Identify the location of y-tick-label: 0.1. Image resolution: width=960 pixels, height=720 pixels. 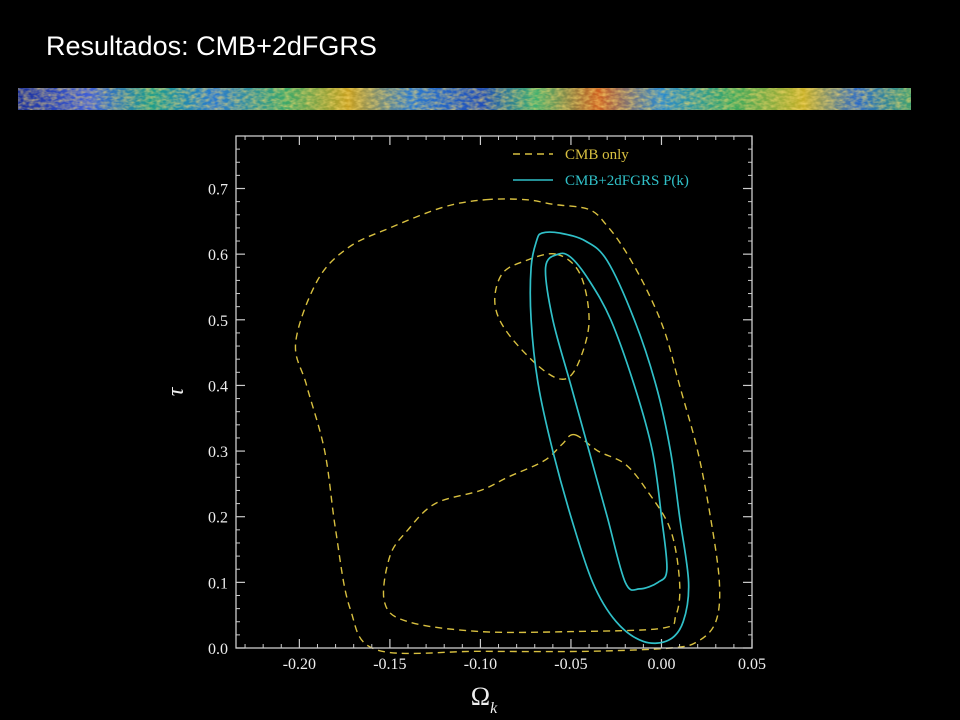
(218, 583).